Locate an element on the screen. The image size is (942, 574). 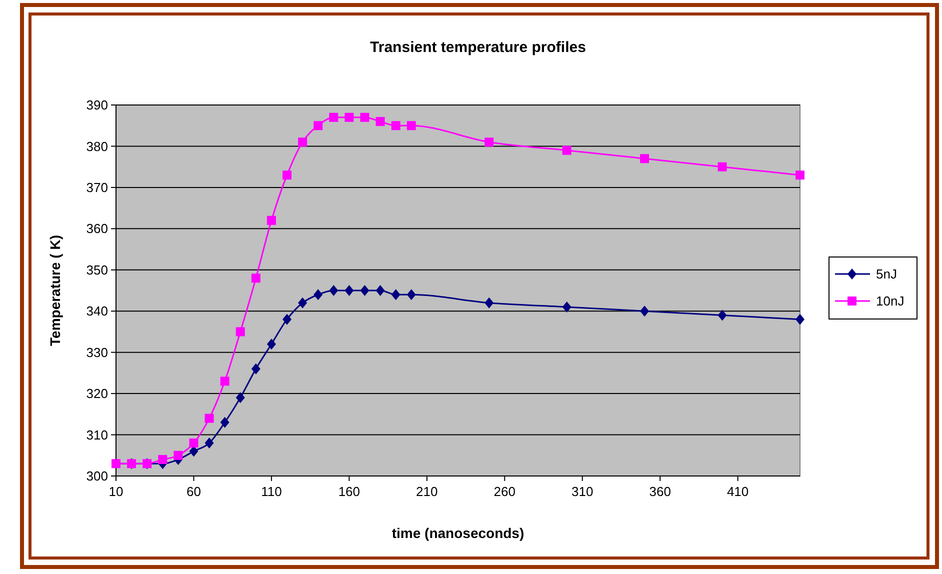
x-tick-label: 110 is located at coordinates (271, 491).